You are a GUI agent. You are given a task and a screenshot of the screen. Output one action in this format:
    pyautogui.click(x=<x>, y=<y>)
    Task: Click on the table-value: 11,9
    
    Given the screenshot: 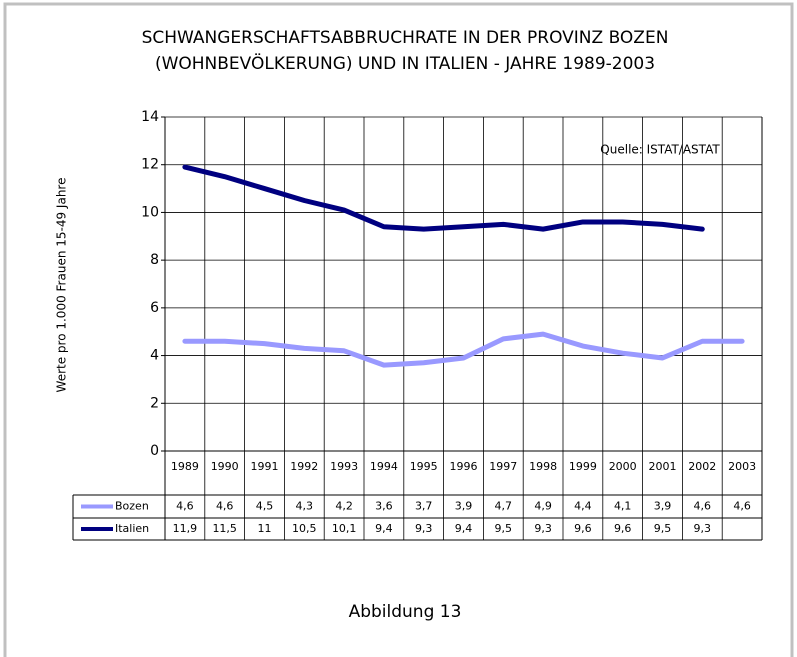 What is the action you would take?
    pyautogui.click(x=185, y=528)
    